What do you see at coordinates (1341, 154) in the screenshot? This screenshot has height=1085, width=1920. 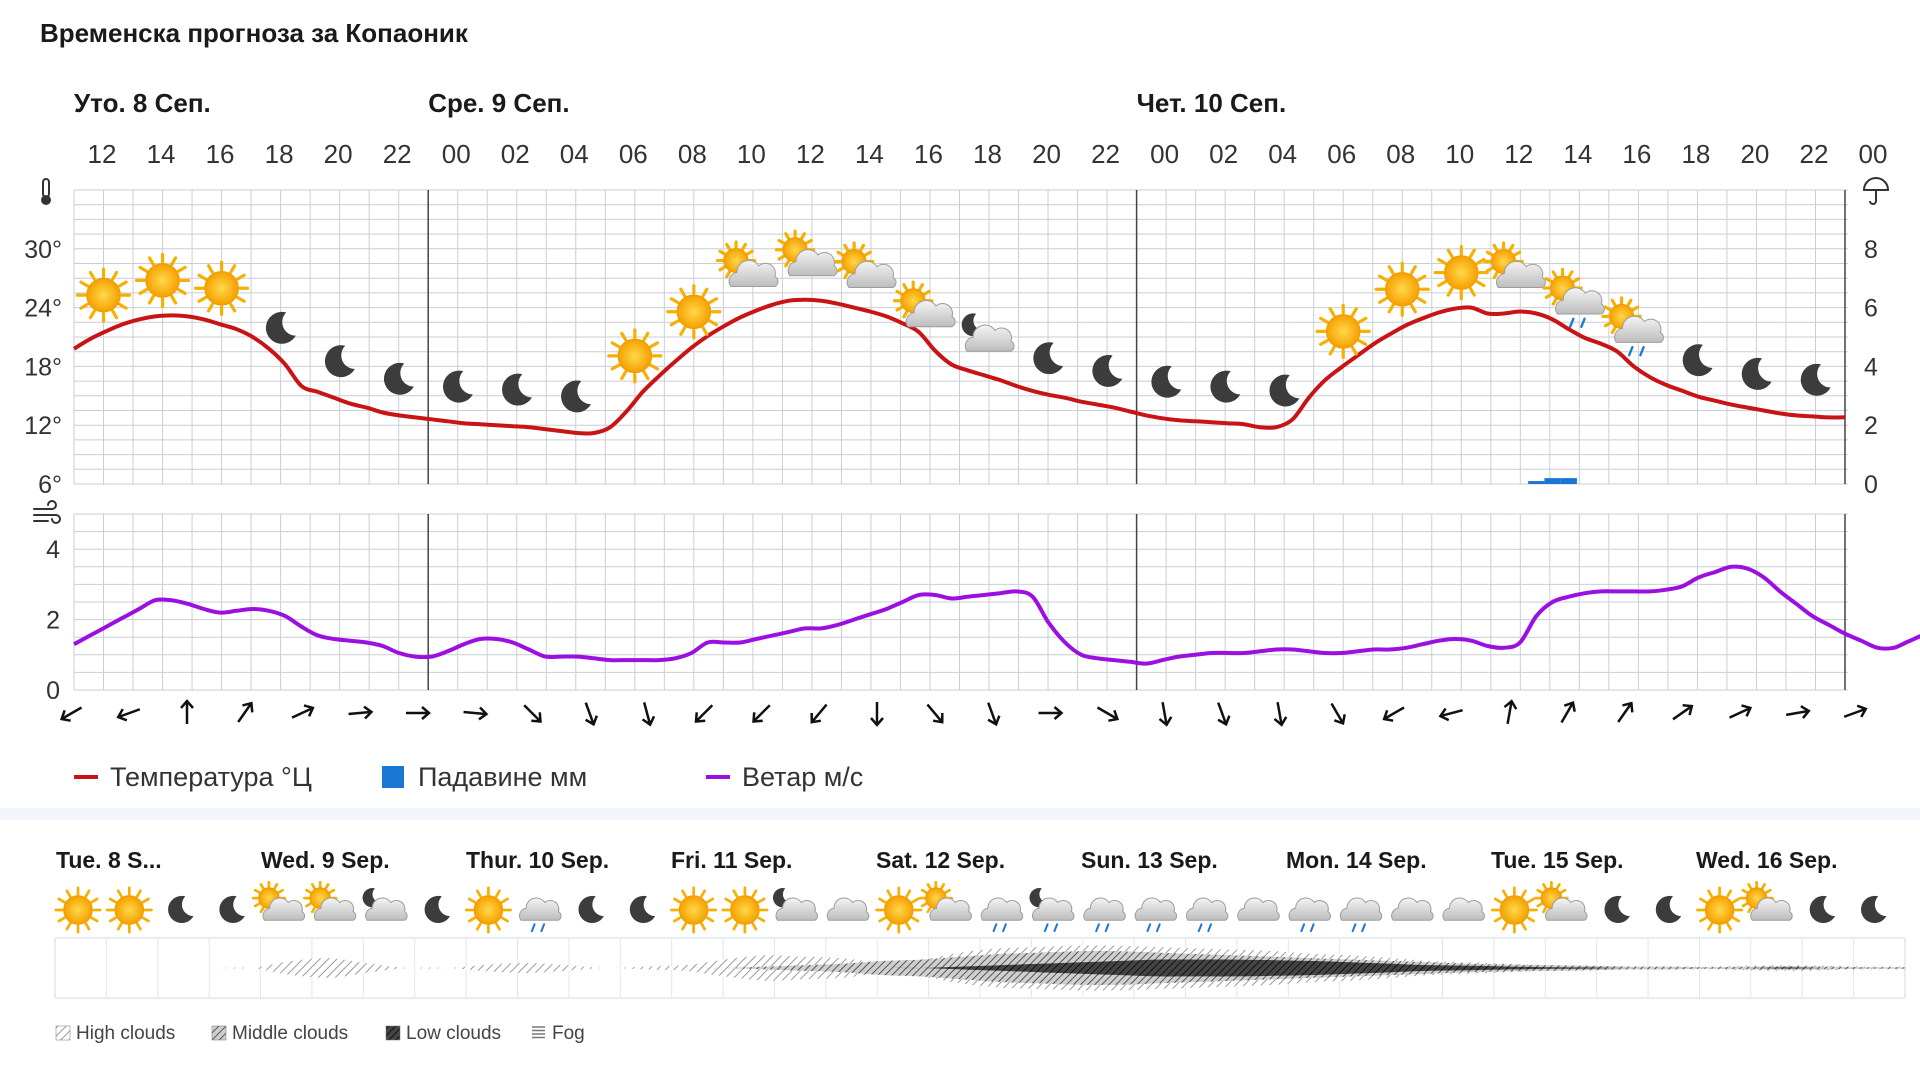 I see `hour-label: 06` at bounding box center [1341, 154].